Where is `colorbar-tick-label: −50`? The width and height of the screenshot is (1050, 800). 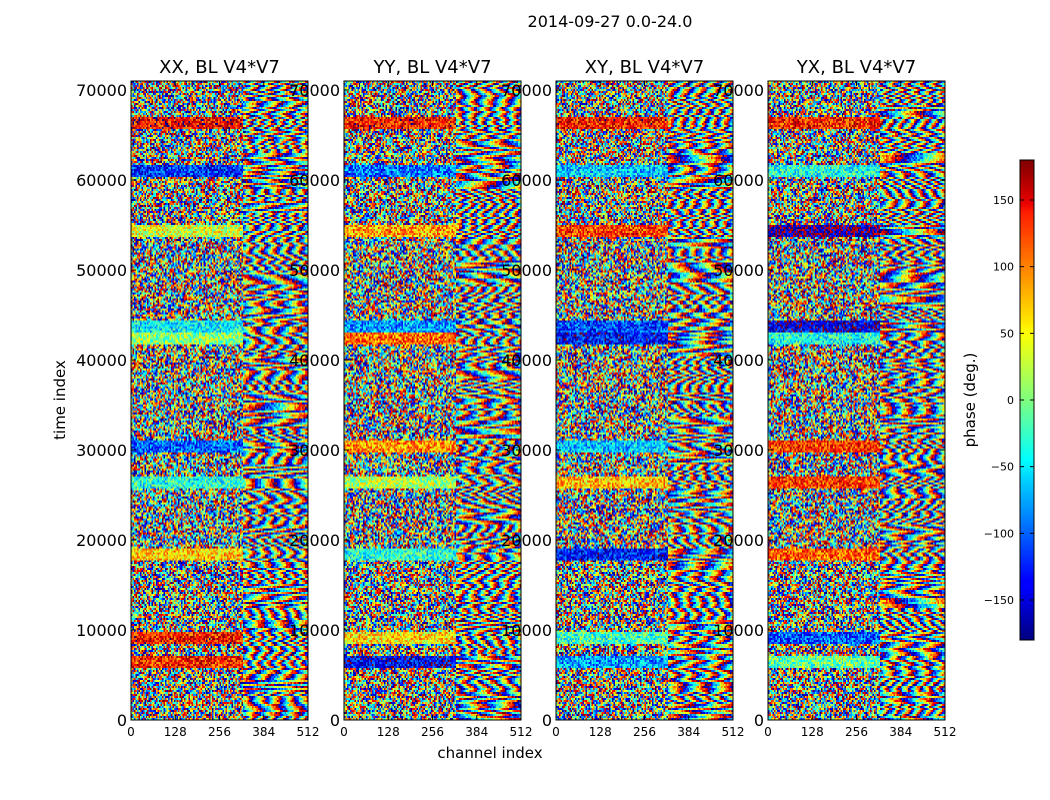 colorbar-tick-label: −50 is located at coordinates (1002, 467).